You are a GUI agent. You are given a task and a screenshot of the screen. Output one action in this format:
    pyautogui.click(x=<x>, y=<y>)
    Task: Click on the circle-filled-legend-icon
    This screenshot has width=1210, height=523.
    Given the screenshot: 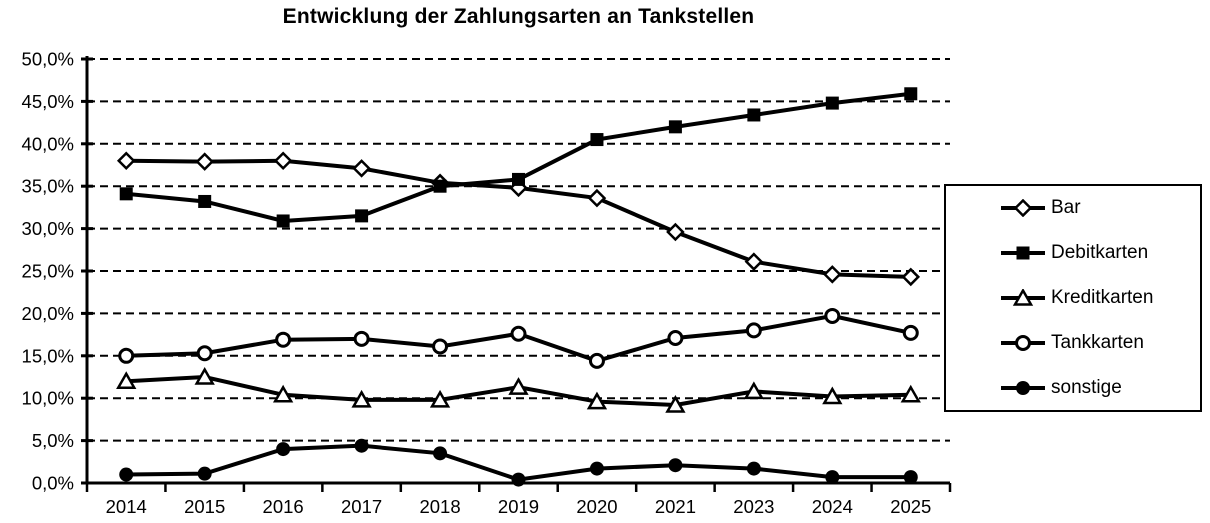 What is the action you would take?
    pyautogui.click(x=1023, y=388)
    